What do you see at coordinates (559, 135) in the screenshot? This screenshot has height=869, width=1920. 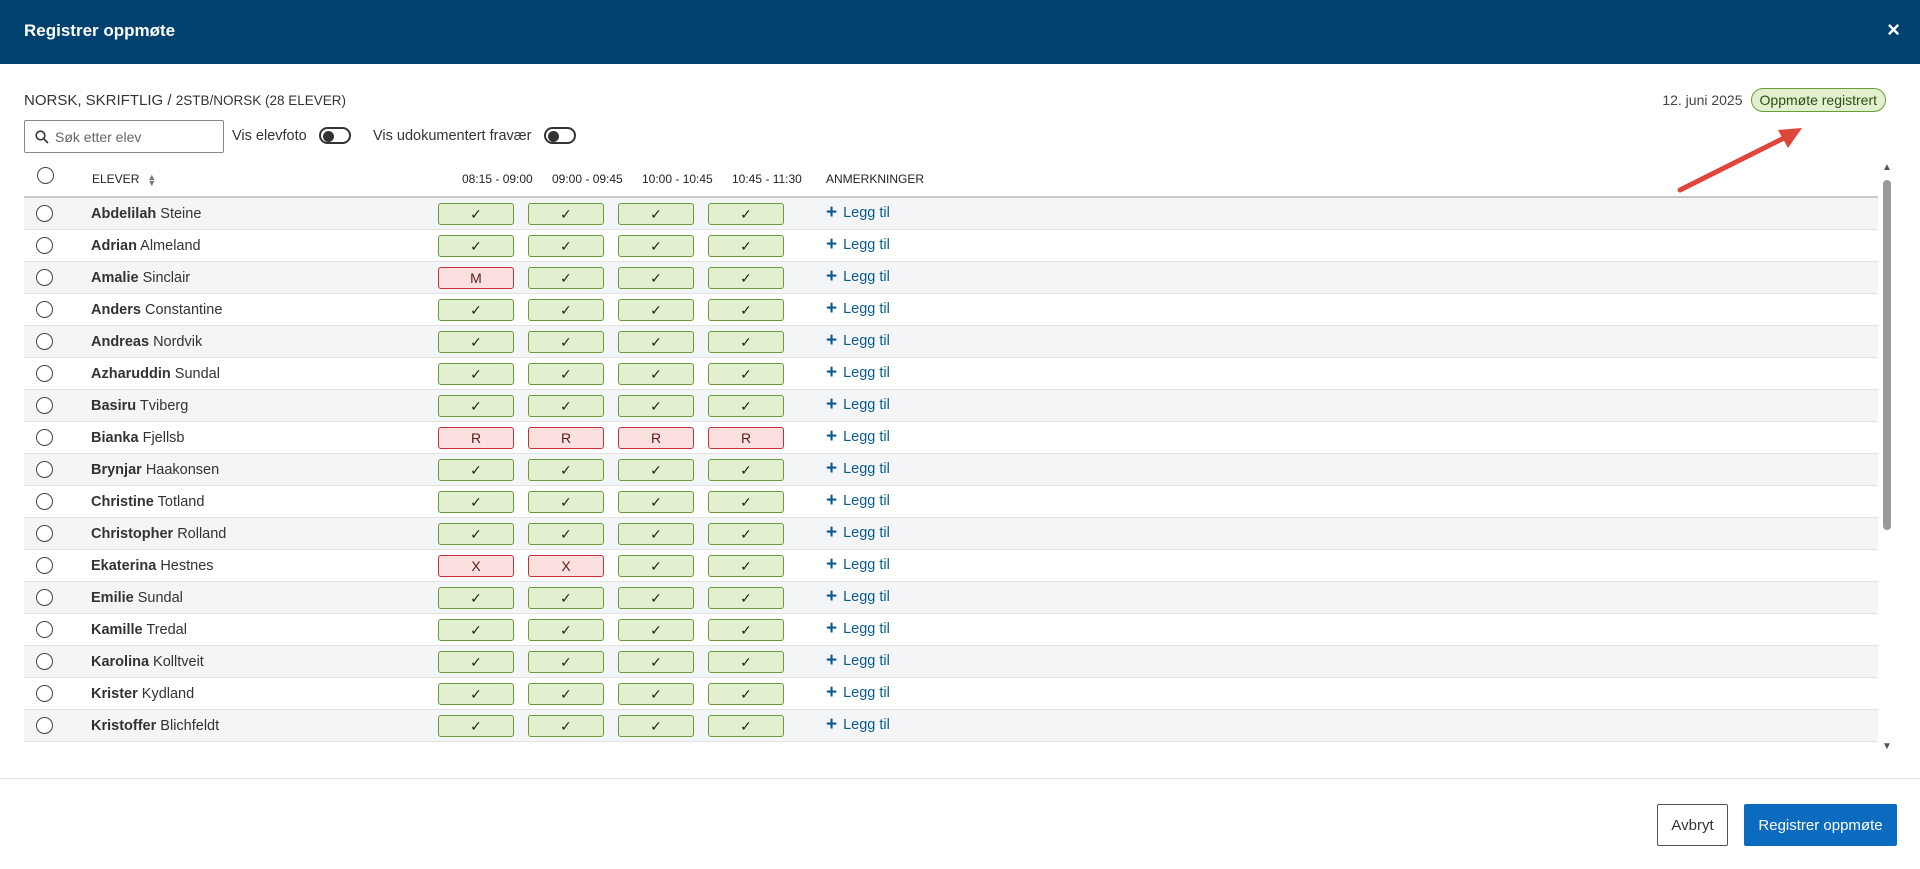 I see `toggle-undocumented-switch` at bounding box center [559, 135].